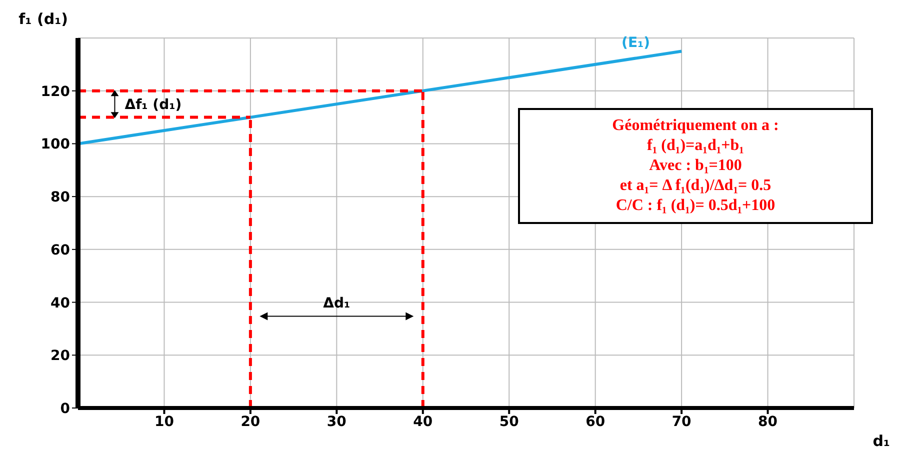 This screenshot has height=457, width=902. Describe the element at coordinates (43, 19) in the screenshot. I see `y-axis-title: f₁ (d₁)` at that location.